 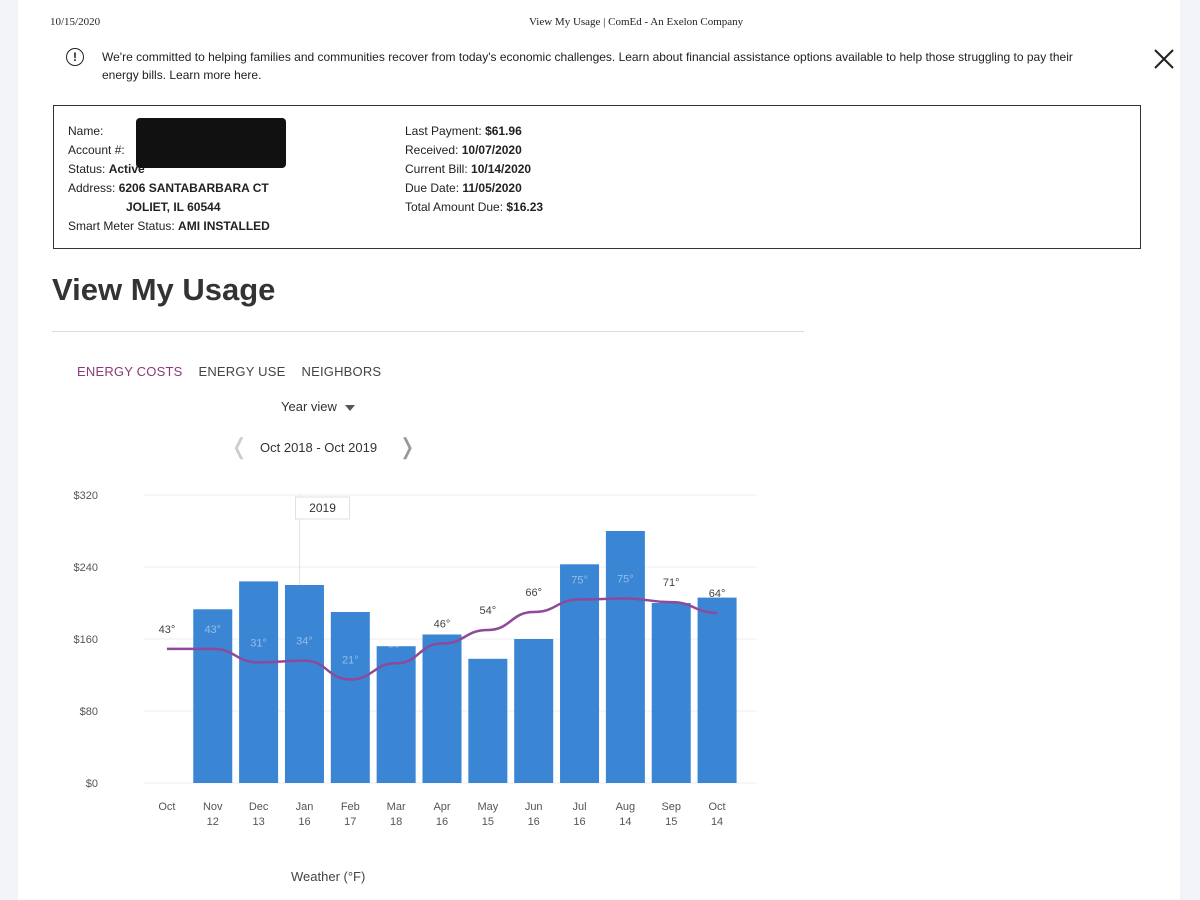 What do you see at coordinates (341, 371) in the screenshot?
I see `tab-neighbors: NEIGHBORS` at bounding box center [341, 371].